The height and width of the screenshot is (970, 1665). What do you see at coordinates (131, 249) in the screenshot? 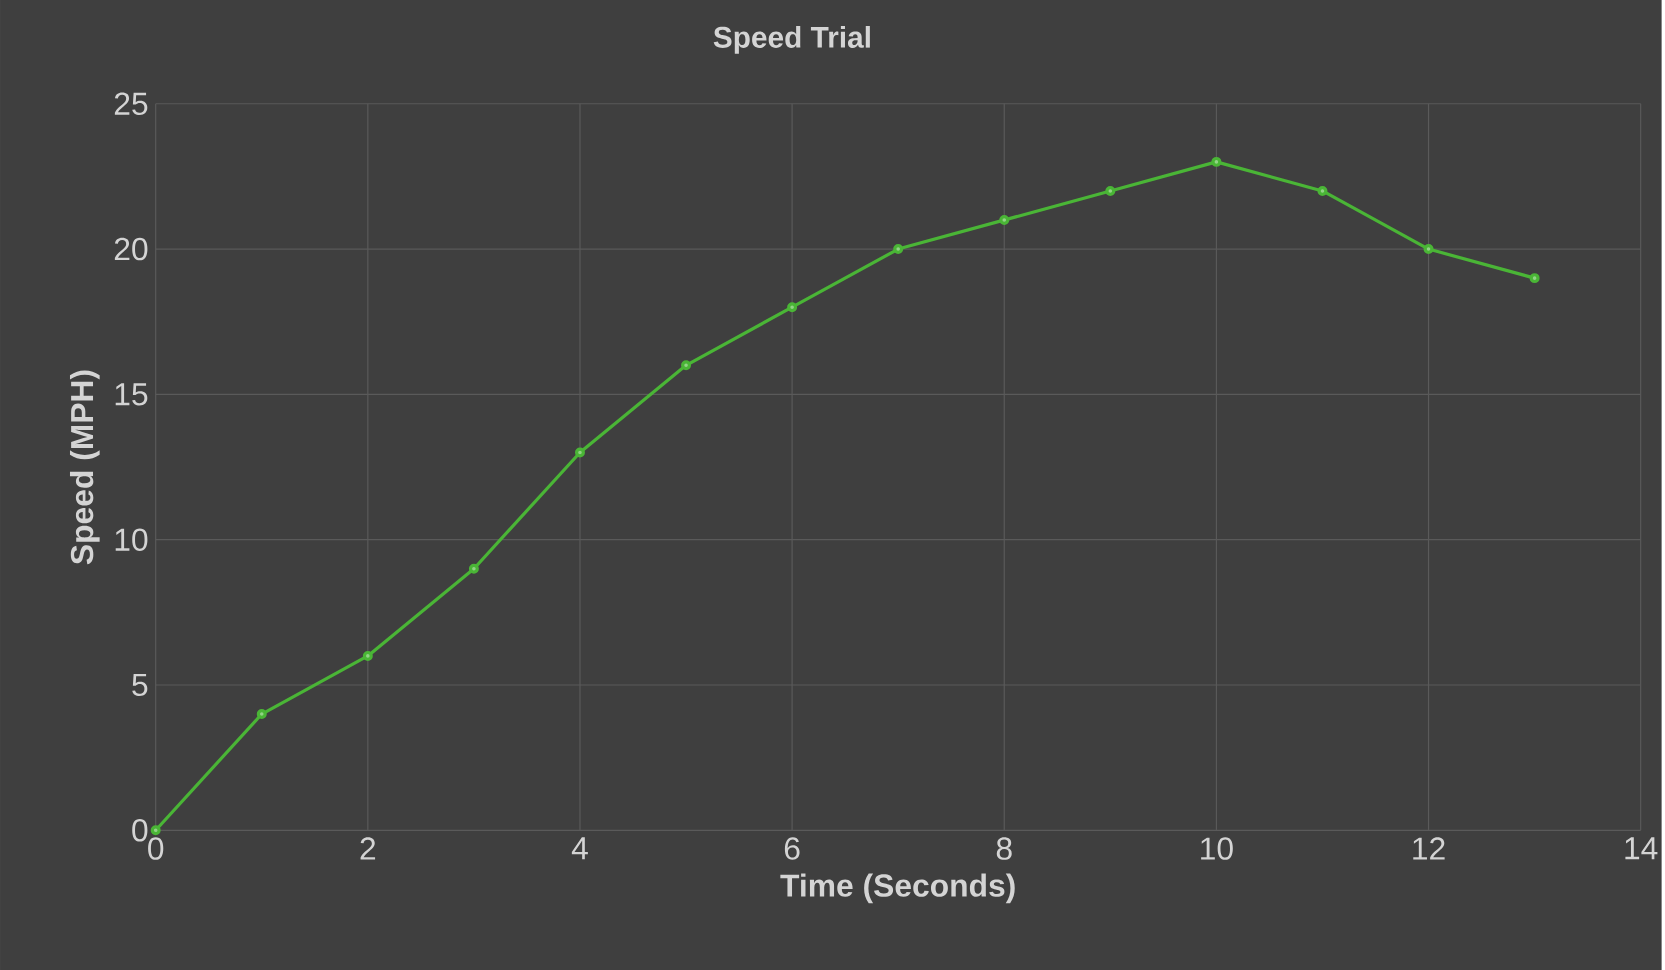
I see `y-tick-label: 20` at bounding box center [131, 249].